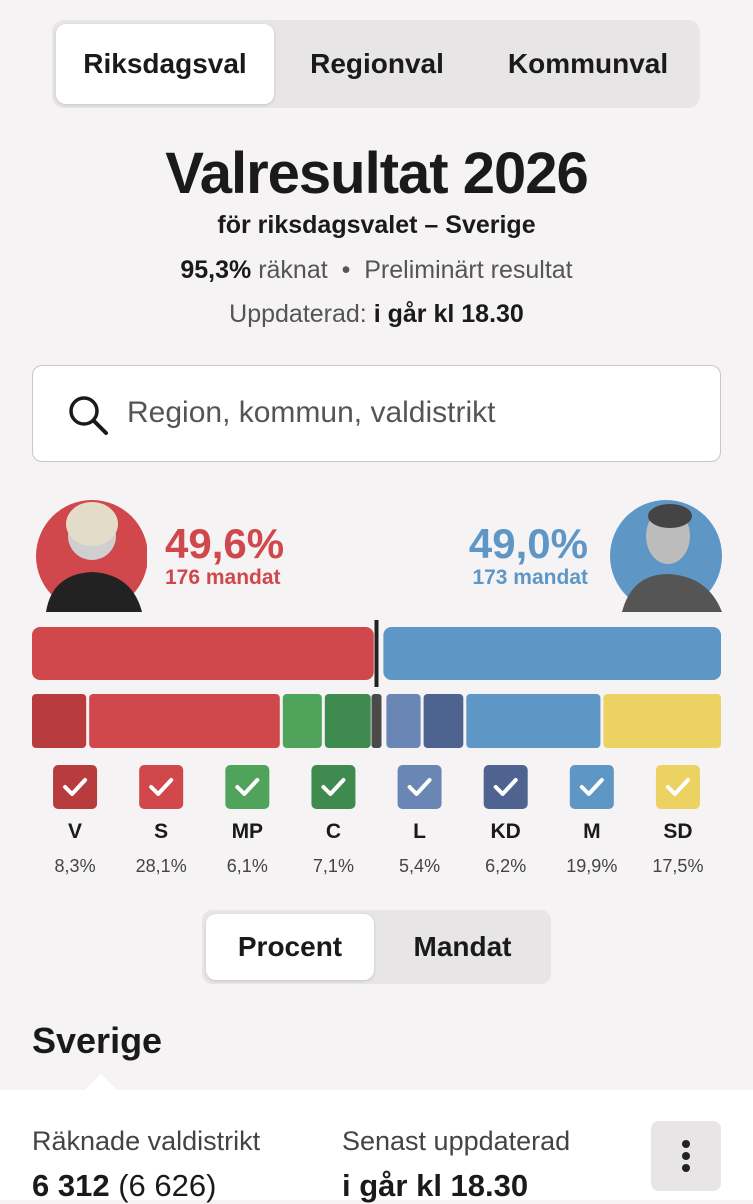  What do you see at coordinates (377, 173) in the screenshot?
I see `title: Valresultat 2026` at bounding box center [377, 173].